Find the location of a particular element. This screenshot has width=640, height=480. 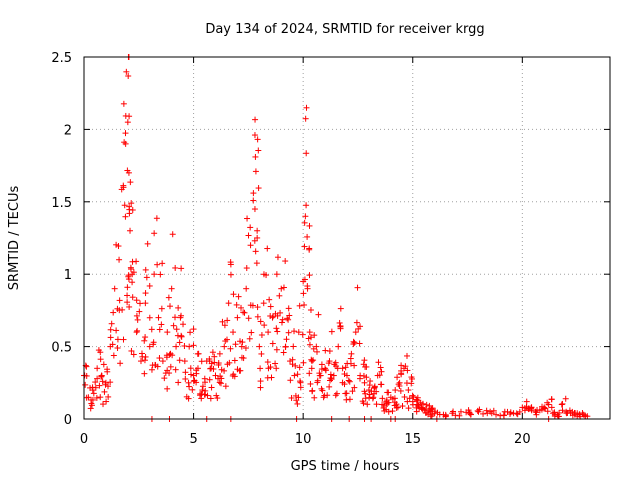

x-tick-label: 15 is located at coordinates (412, 439).